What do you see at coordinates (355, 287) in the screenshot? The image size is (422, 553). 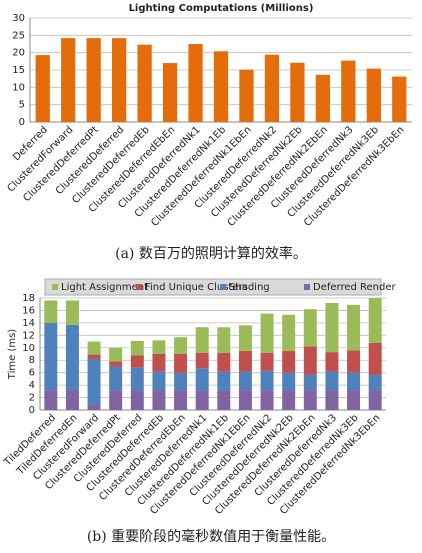 I see `legend-label: Deferred Render` at bounding box center [355, 287].